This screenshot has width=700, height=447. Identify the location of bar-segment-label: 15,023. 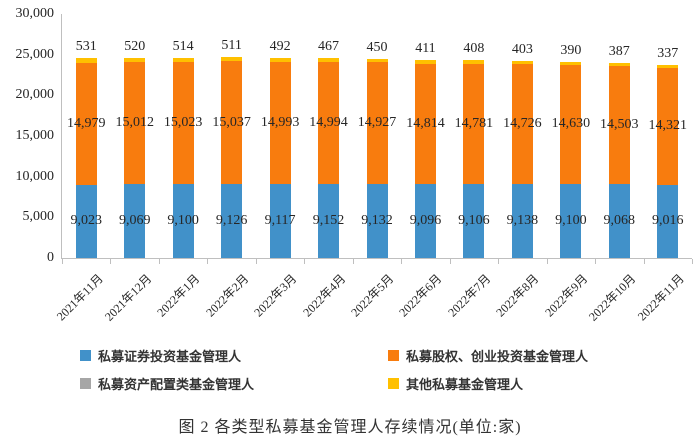
(183, 122).